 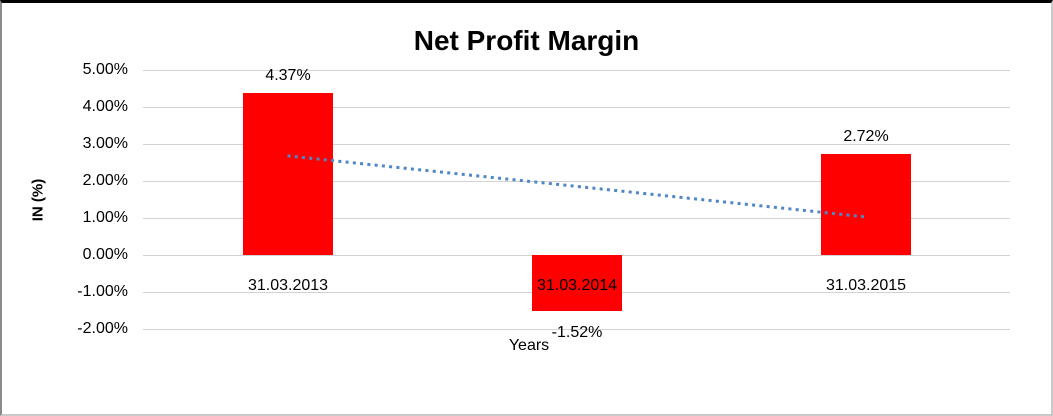 I want to click on y-tick-label: -2.00%, so click(x=102, y=328).